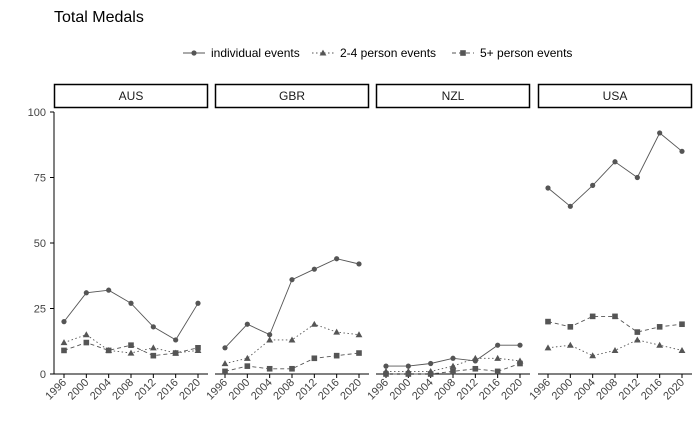 The height and width of the screenshot is (432, 700). I want to click on y-tick-label: 75, so click(40, 179).